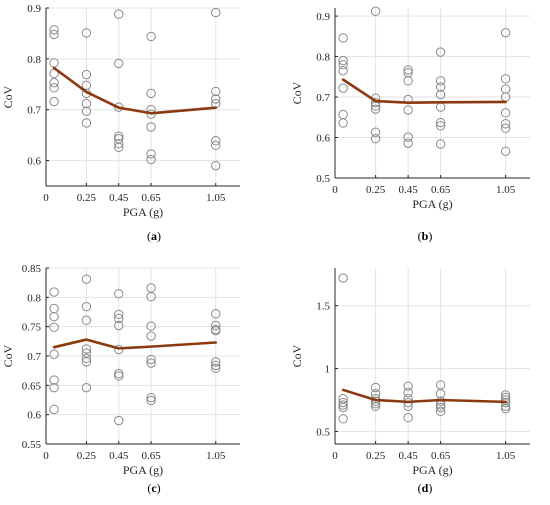 Image resolution: width=550 pixels, height=505 pixels. I want to click on y-tick-label: 0.5, so click(323, 179).